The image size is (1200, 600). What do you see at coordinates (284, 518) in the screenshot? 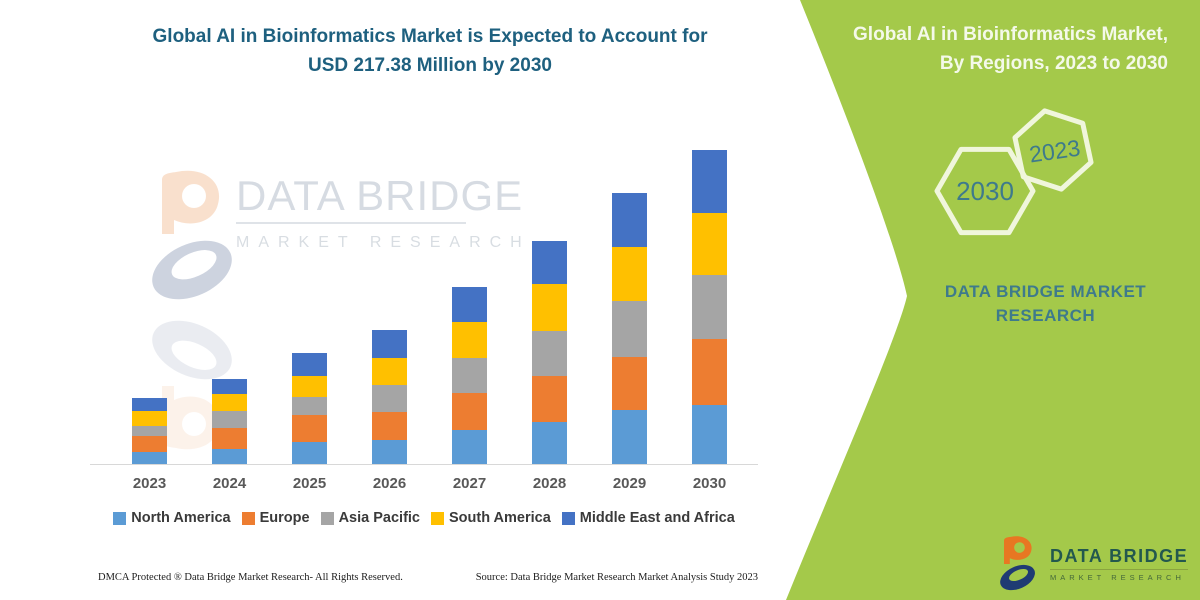
I see `legend-label: Europe` at bounding box center [284, 518].